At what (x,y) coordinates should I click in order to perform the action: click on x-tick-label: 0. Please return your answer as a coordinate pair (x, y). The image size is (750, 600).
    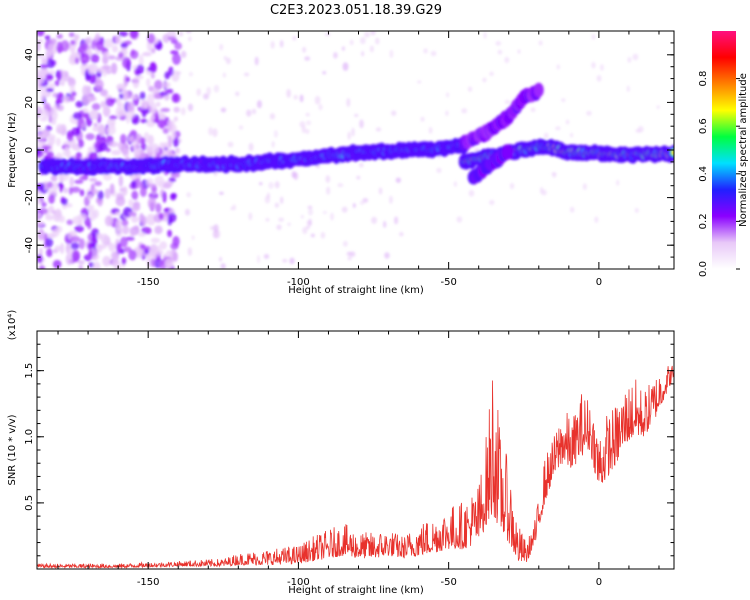
    Looking at the image, I should click on (599, 282).